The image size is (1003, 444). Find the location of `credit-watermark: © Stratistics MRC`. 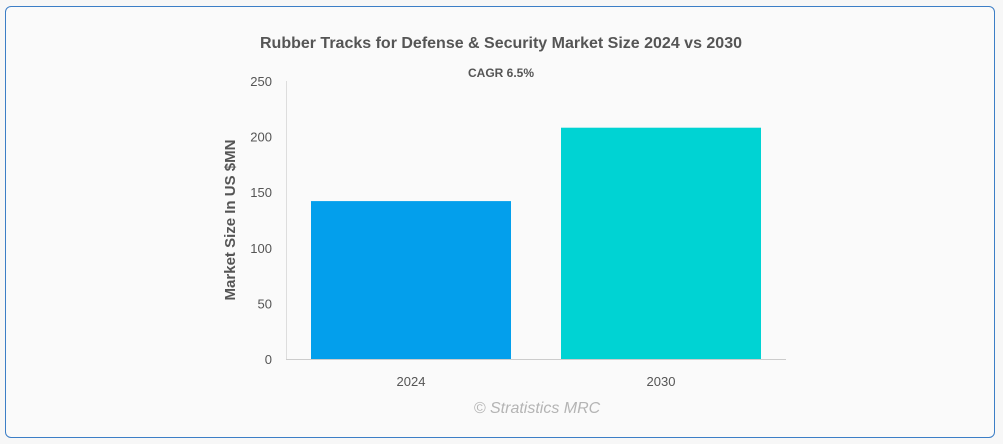

credit-watermark: © Stratistics MRC is located at coordinates (537, 408).